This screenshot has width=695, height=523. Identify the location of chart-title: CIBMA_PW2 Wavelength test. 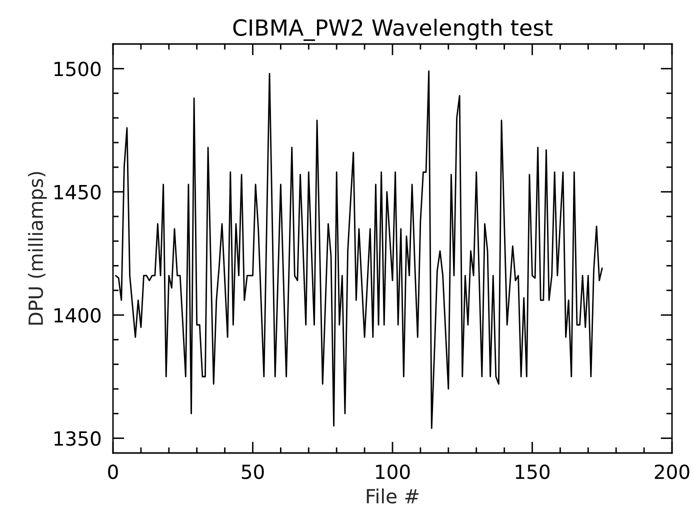
(392, 29).